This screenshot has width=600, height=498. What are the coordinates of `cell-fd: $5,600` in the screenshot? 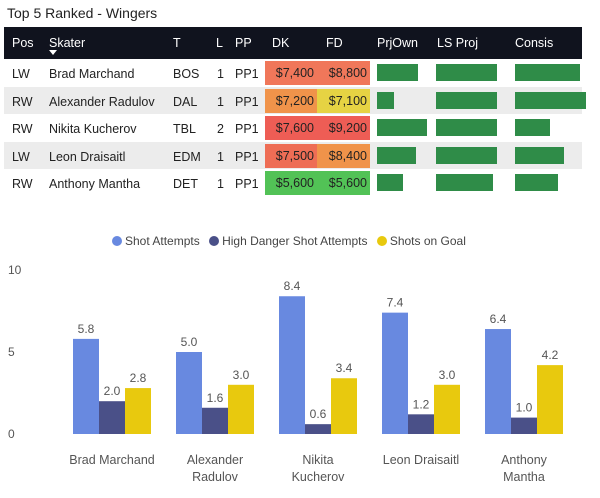 It's located at (343, 183).